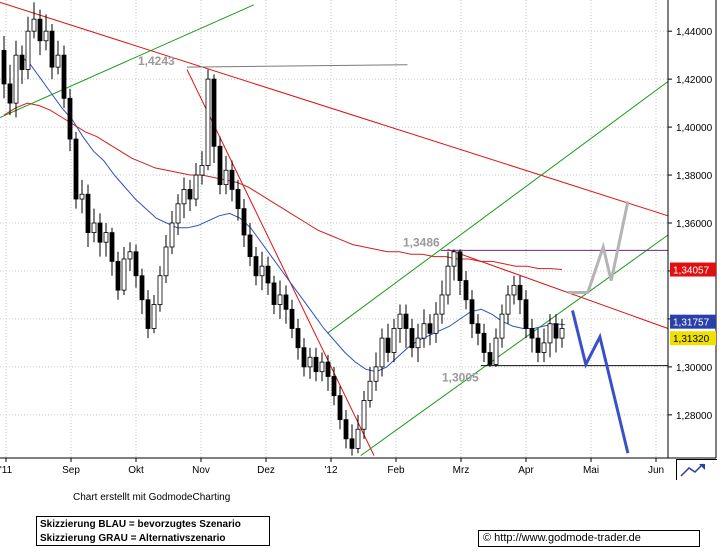 The image size is (723, 559). Describe the element at coordinates (297, 66) in the screenshot. I see `trend-line` at that location.